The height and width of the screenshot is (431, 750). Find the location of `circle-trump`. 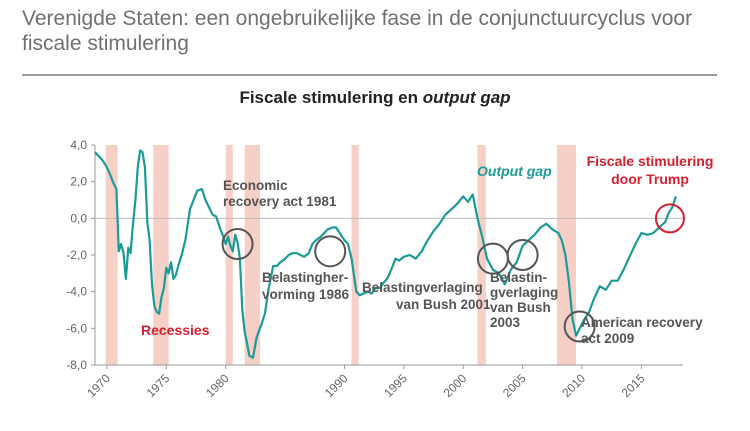

circle-trump is located at coordinates (669, 218).